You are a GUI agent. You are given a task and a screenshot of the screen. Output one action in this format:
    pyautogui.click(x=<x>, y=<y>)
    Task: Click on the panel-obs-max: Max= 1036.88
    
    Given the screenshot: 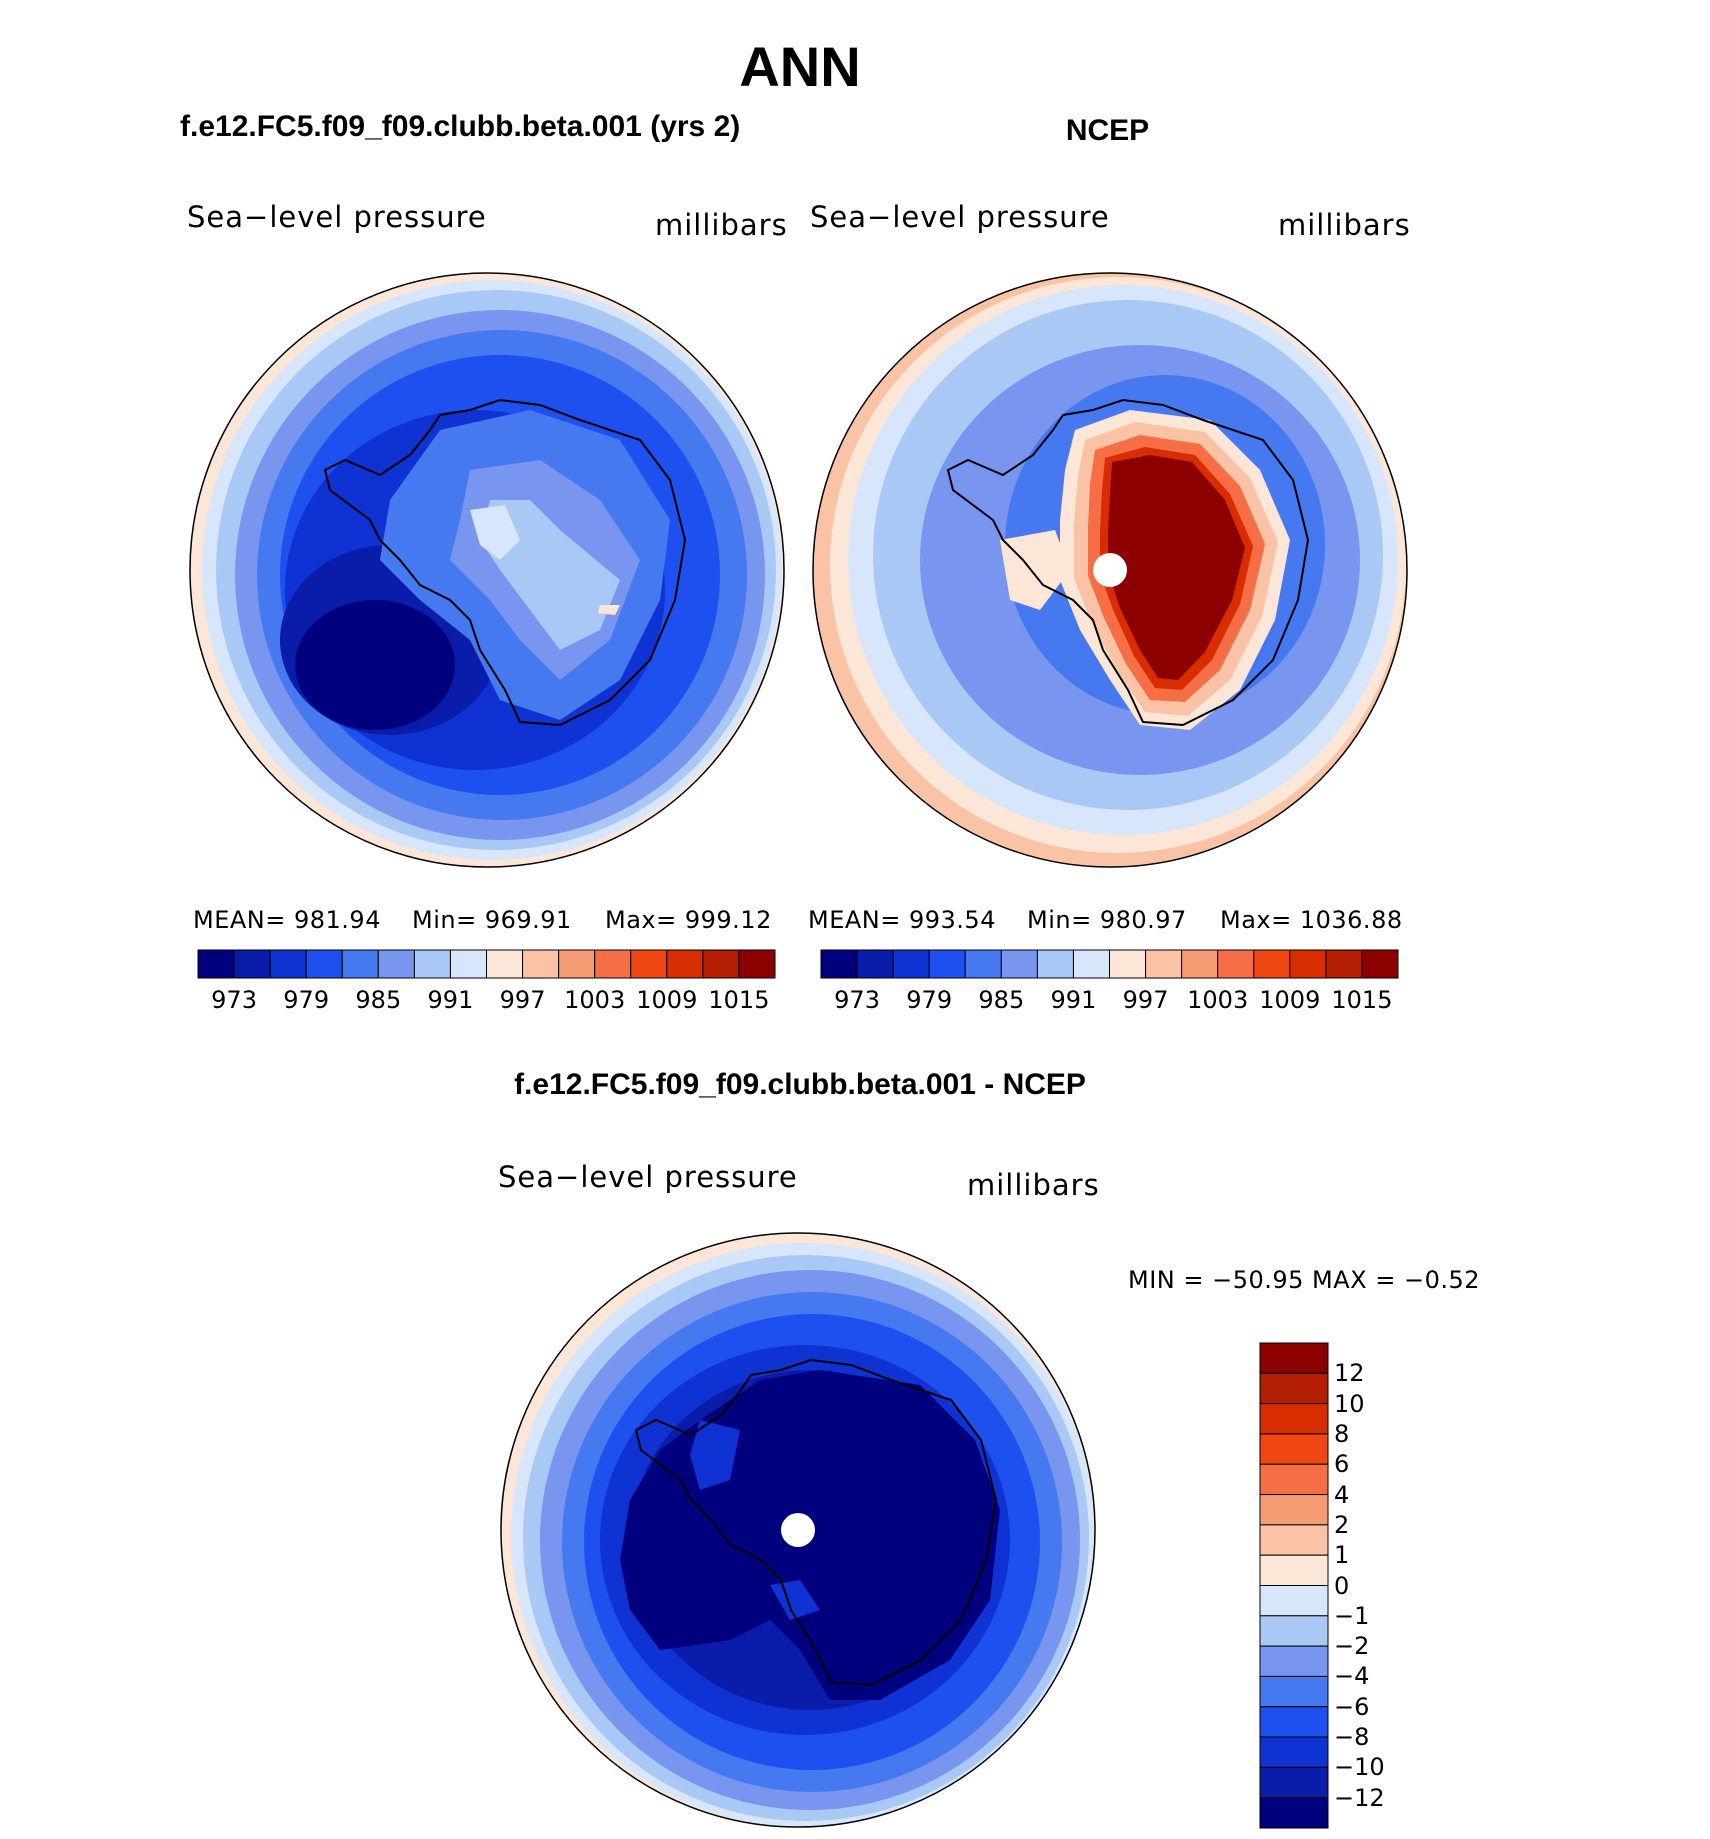 What is the action you would take?
    pyautogui.click(x=1311, y=920)
    